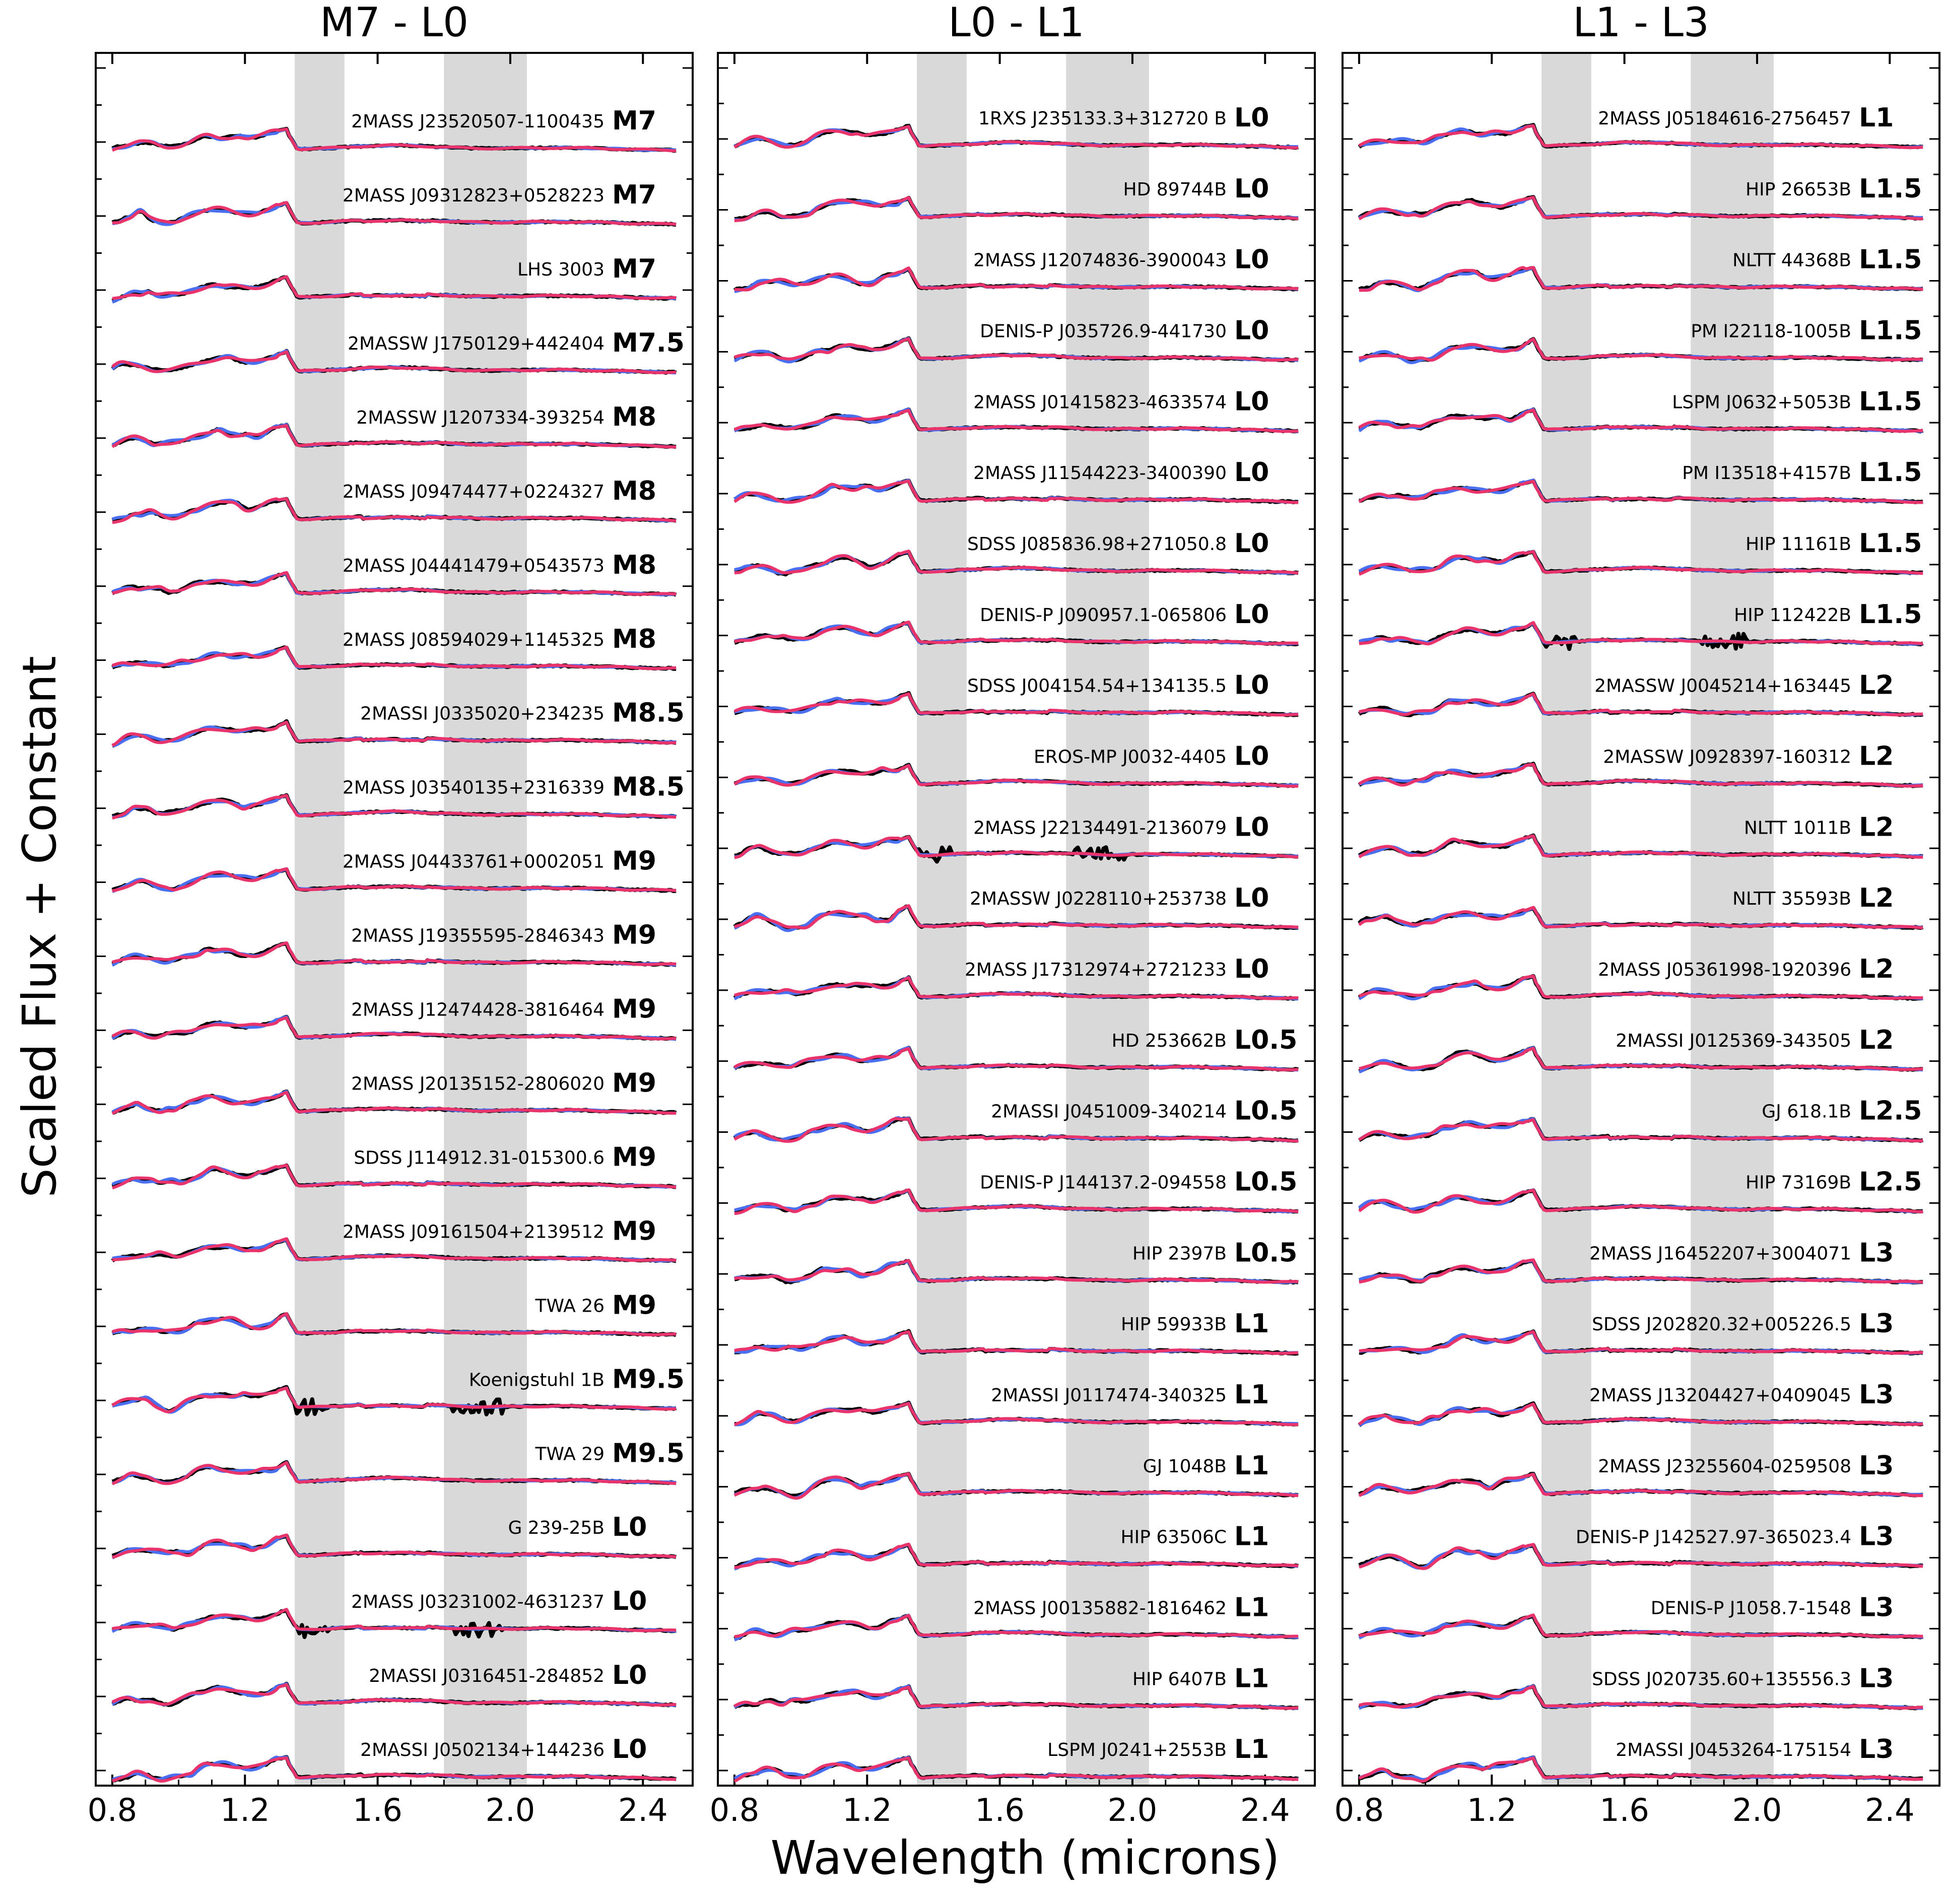  I want to click on spectrum-row: NLTT 44368B L1.5, so click(1640, 269).